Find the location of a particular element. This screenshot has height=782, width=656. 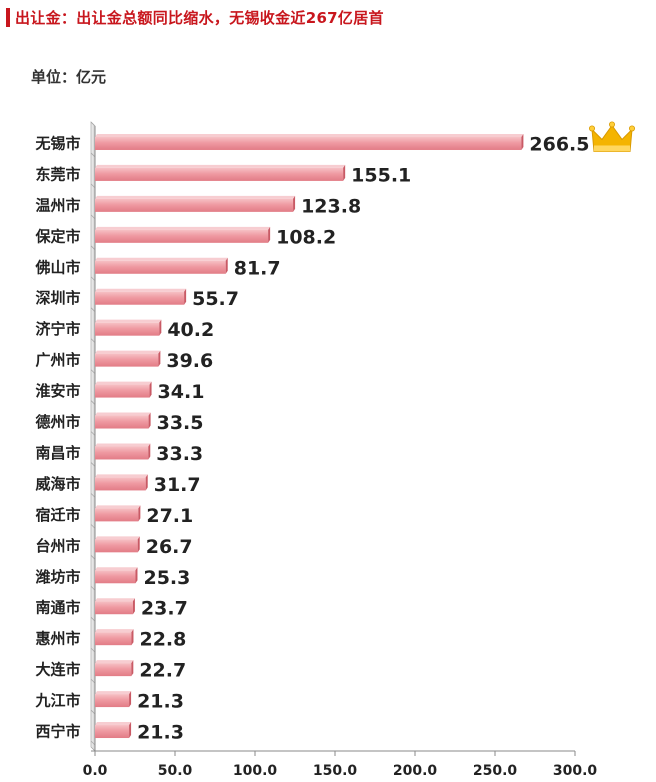

category-label: 威海市 is located at coordinates (57, 484).